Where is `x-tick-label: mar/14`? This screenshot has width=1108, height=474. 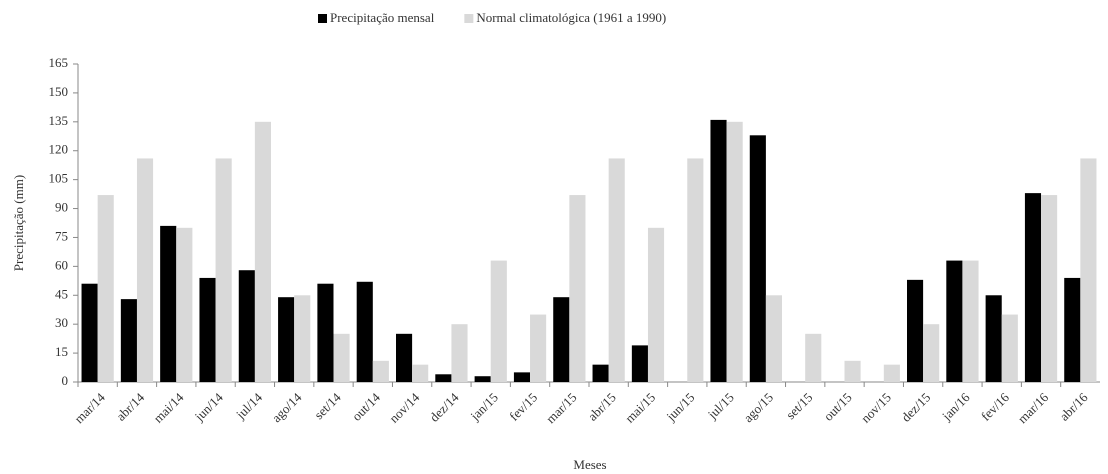
x-tick-label: mar/14 is located at coordinates (89, 407).